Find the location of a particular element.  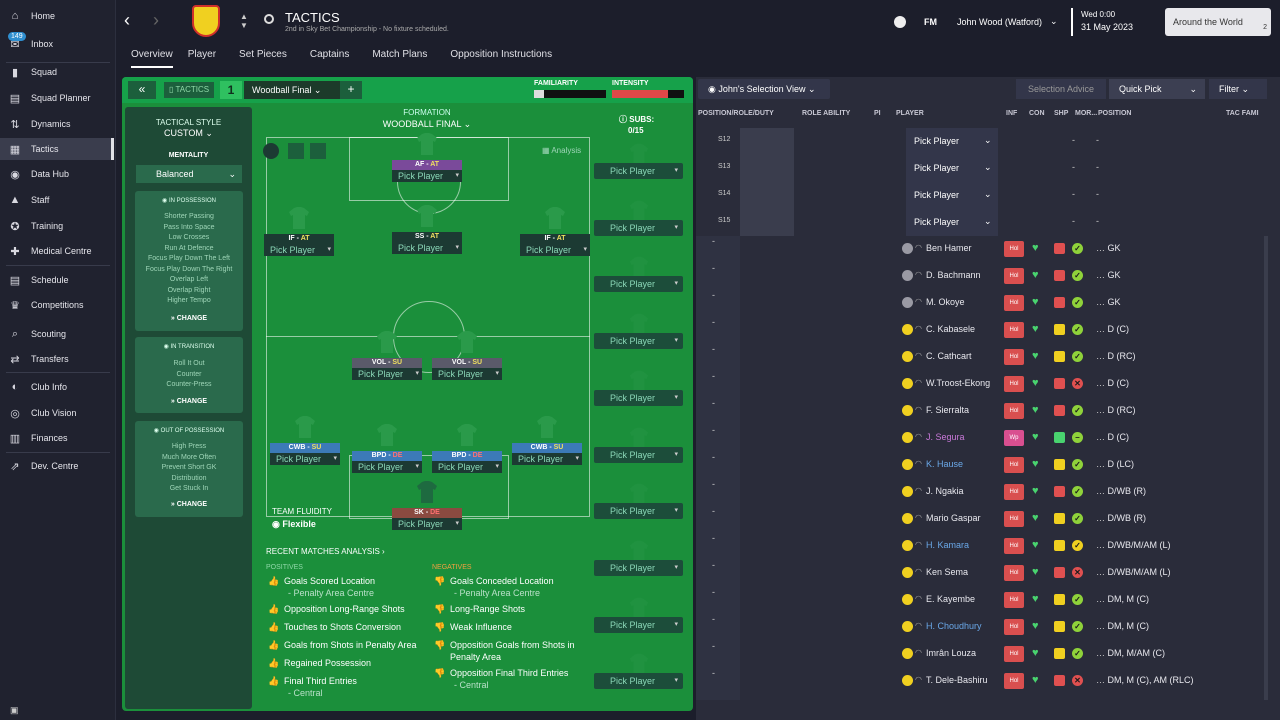

column-header: CON is located at coordinates (1037, 113).